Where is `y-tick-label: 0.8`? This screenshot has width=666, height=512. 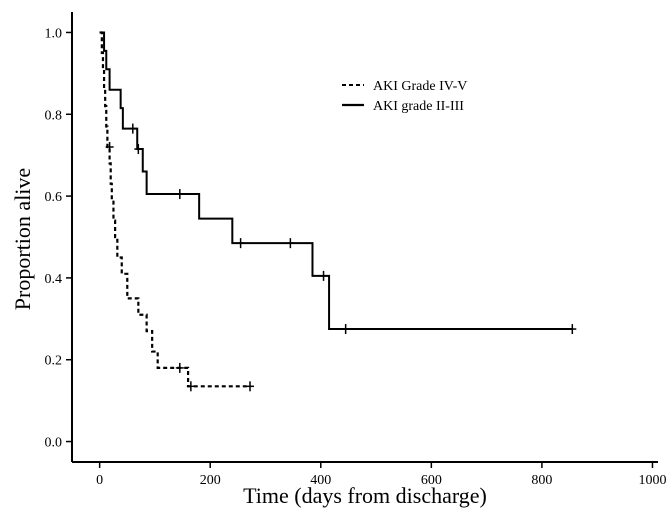
y-tick-label: 0.8 is located at coordinates (54, 115).